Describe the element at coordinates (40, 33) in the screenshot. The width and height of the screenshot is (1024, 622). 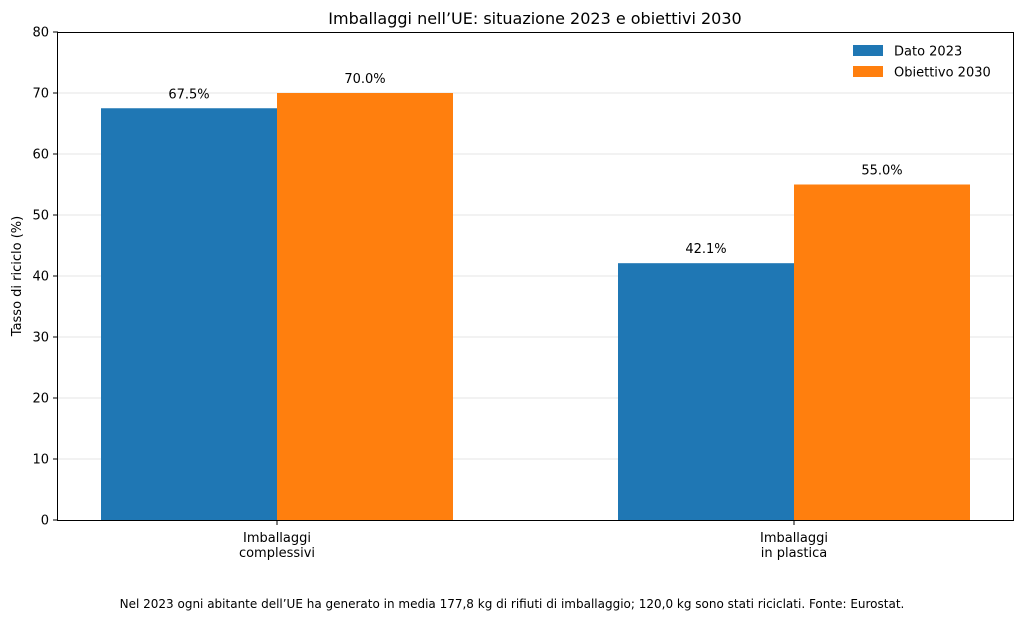
I see `y-tick-label: 80` at that location.